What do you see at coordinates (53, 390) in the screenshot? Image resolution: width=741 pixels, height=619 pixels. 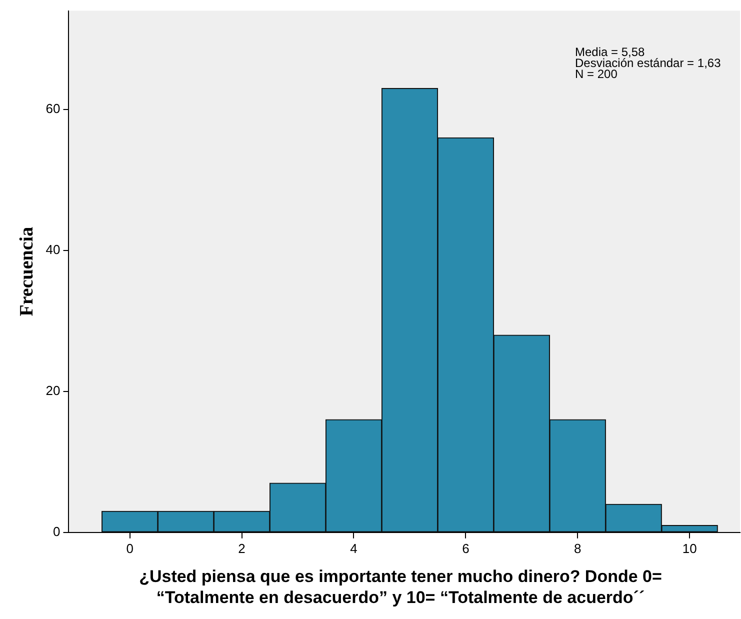 I see `y-tick-label: 20` at bounding box center [53, 390].